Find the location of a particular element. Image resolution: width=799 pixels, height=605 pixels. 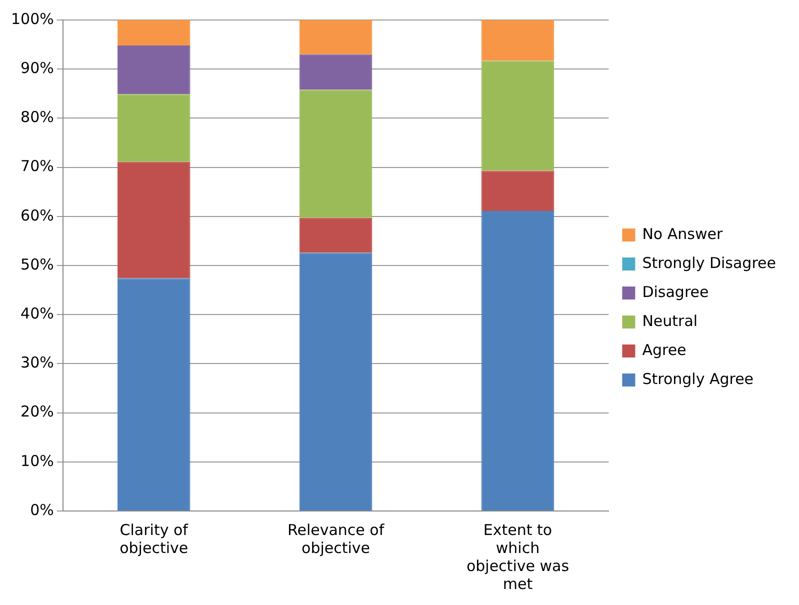

y-tick-label: 10% is located at coordinates (37, 461).